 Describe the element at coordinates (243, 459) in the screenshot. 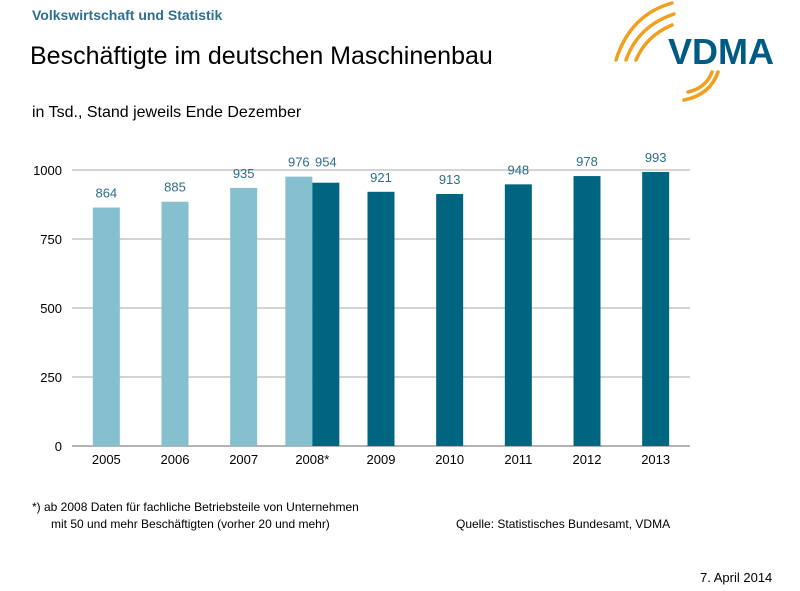

I see `x-tick-label: 2007` at that location.